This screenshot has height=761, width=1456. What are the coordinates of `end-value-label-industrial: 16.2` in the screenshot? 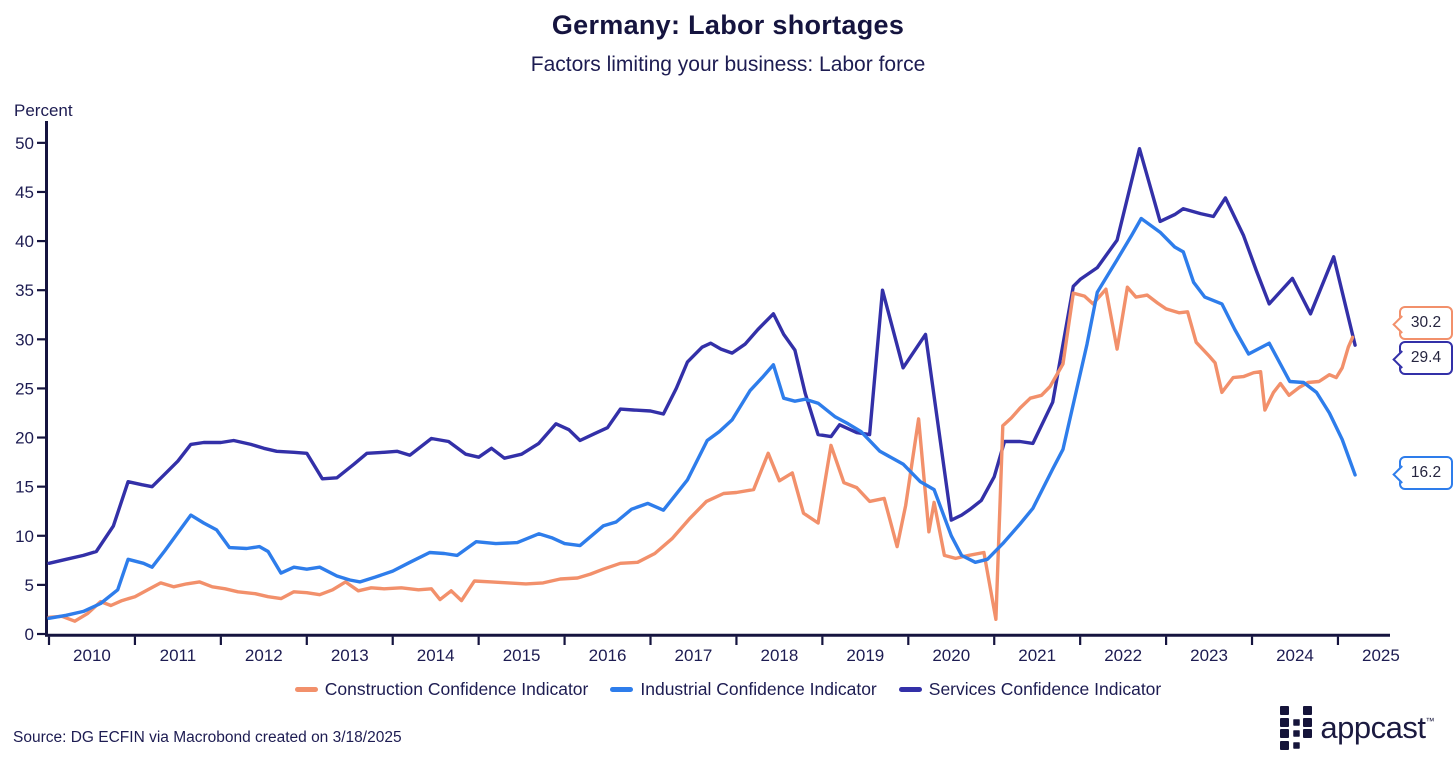 It's located at (1422, 473).